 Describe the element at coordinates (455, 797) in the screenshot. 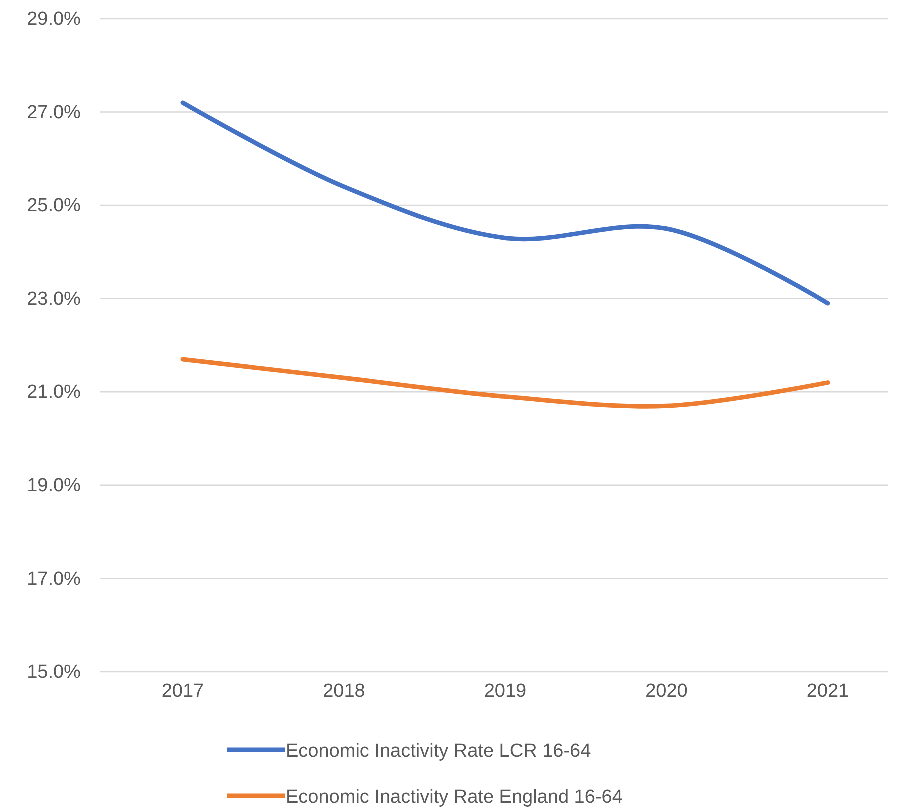

I see `legend-label: Economic Inactivity Rate England 16-64` at that location.